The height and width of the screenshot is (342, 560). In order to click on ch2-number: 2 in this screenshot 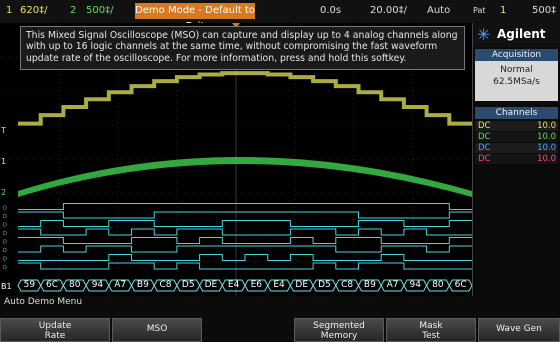, I will do `click(73, 10)`.